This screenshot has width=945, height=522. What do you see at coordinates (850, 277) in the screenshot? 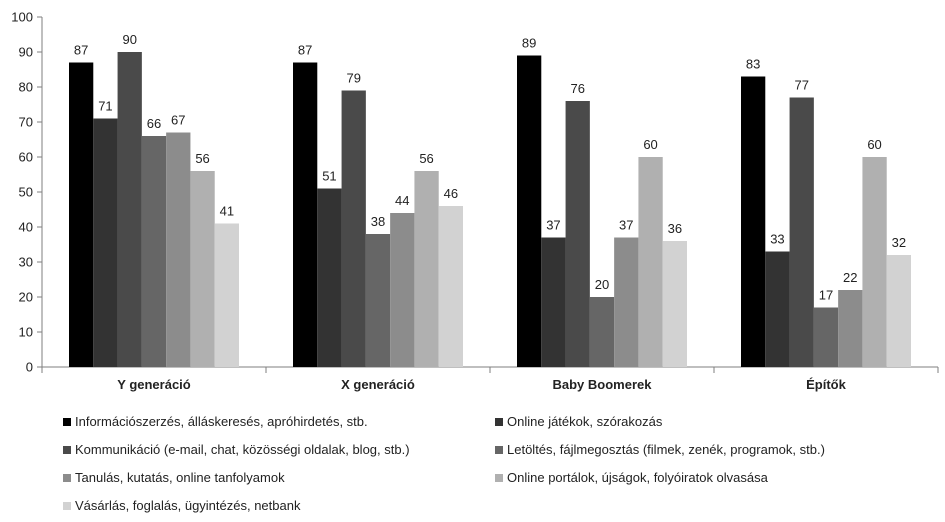
I see `data-label: 22` at bounding box center [850, 277].